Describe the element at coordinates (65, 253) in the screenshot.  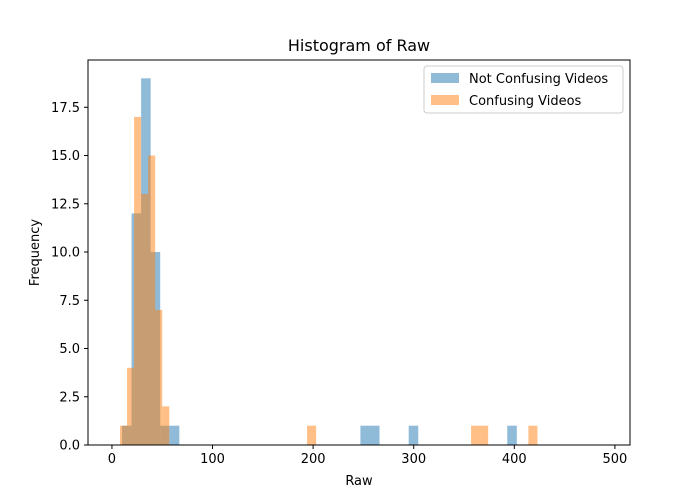
I see `y-tick-label: 10.0` at that location.